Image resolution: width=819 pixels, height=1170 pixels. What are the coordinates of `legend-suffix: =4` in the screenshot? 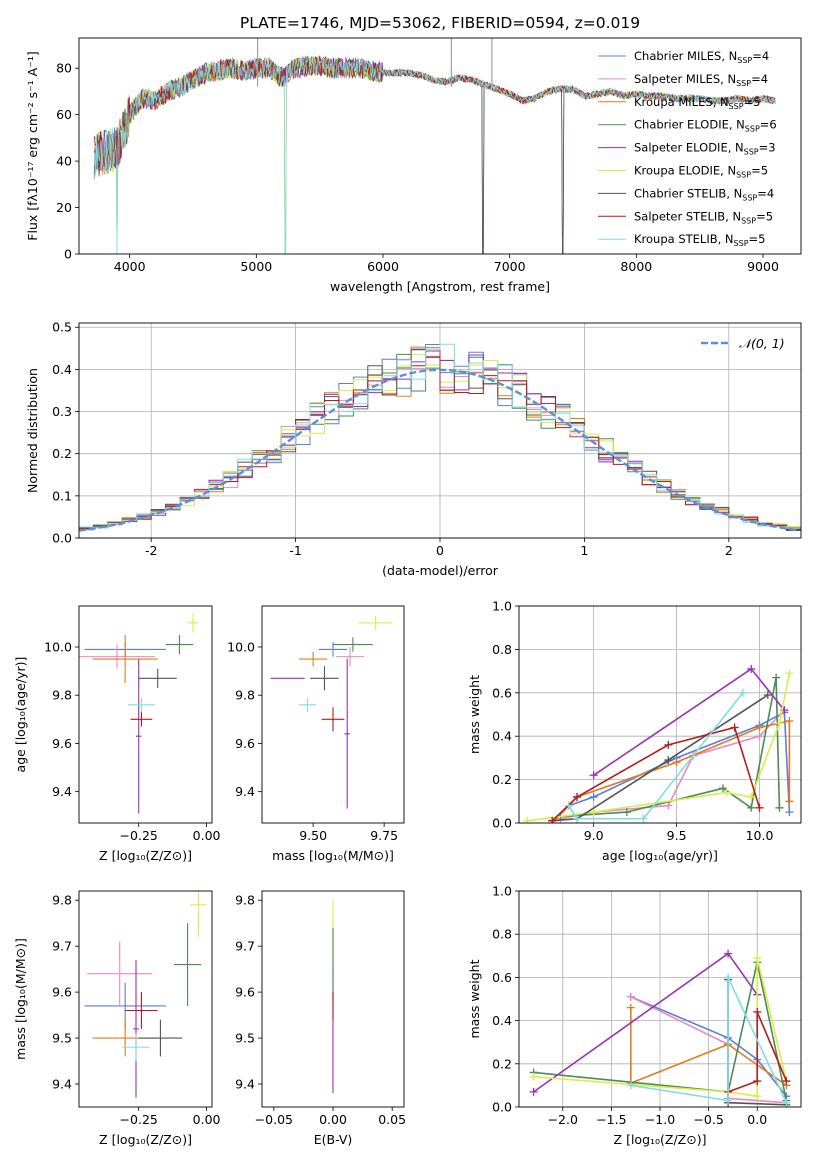 It's located at (765, 193).